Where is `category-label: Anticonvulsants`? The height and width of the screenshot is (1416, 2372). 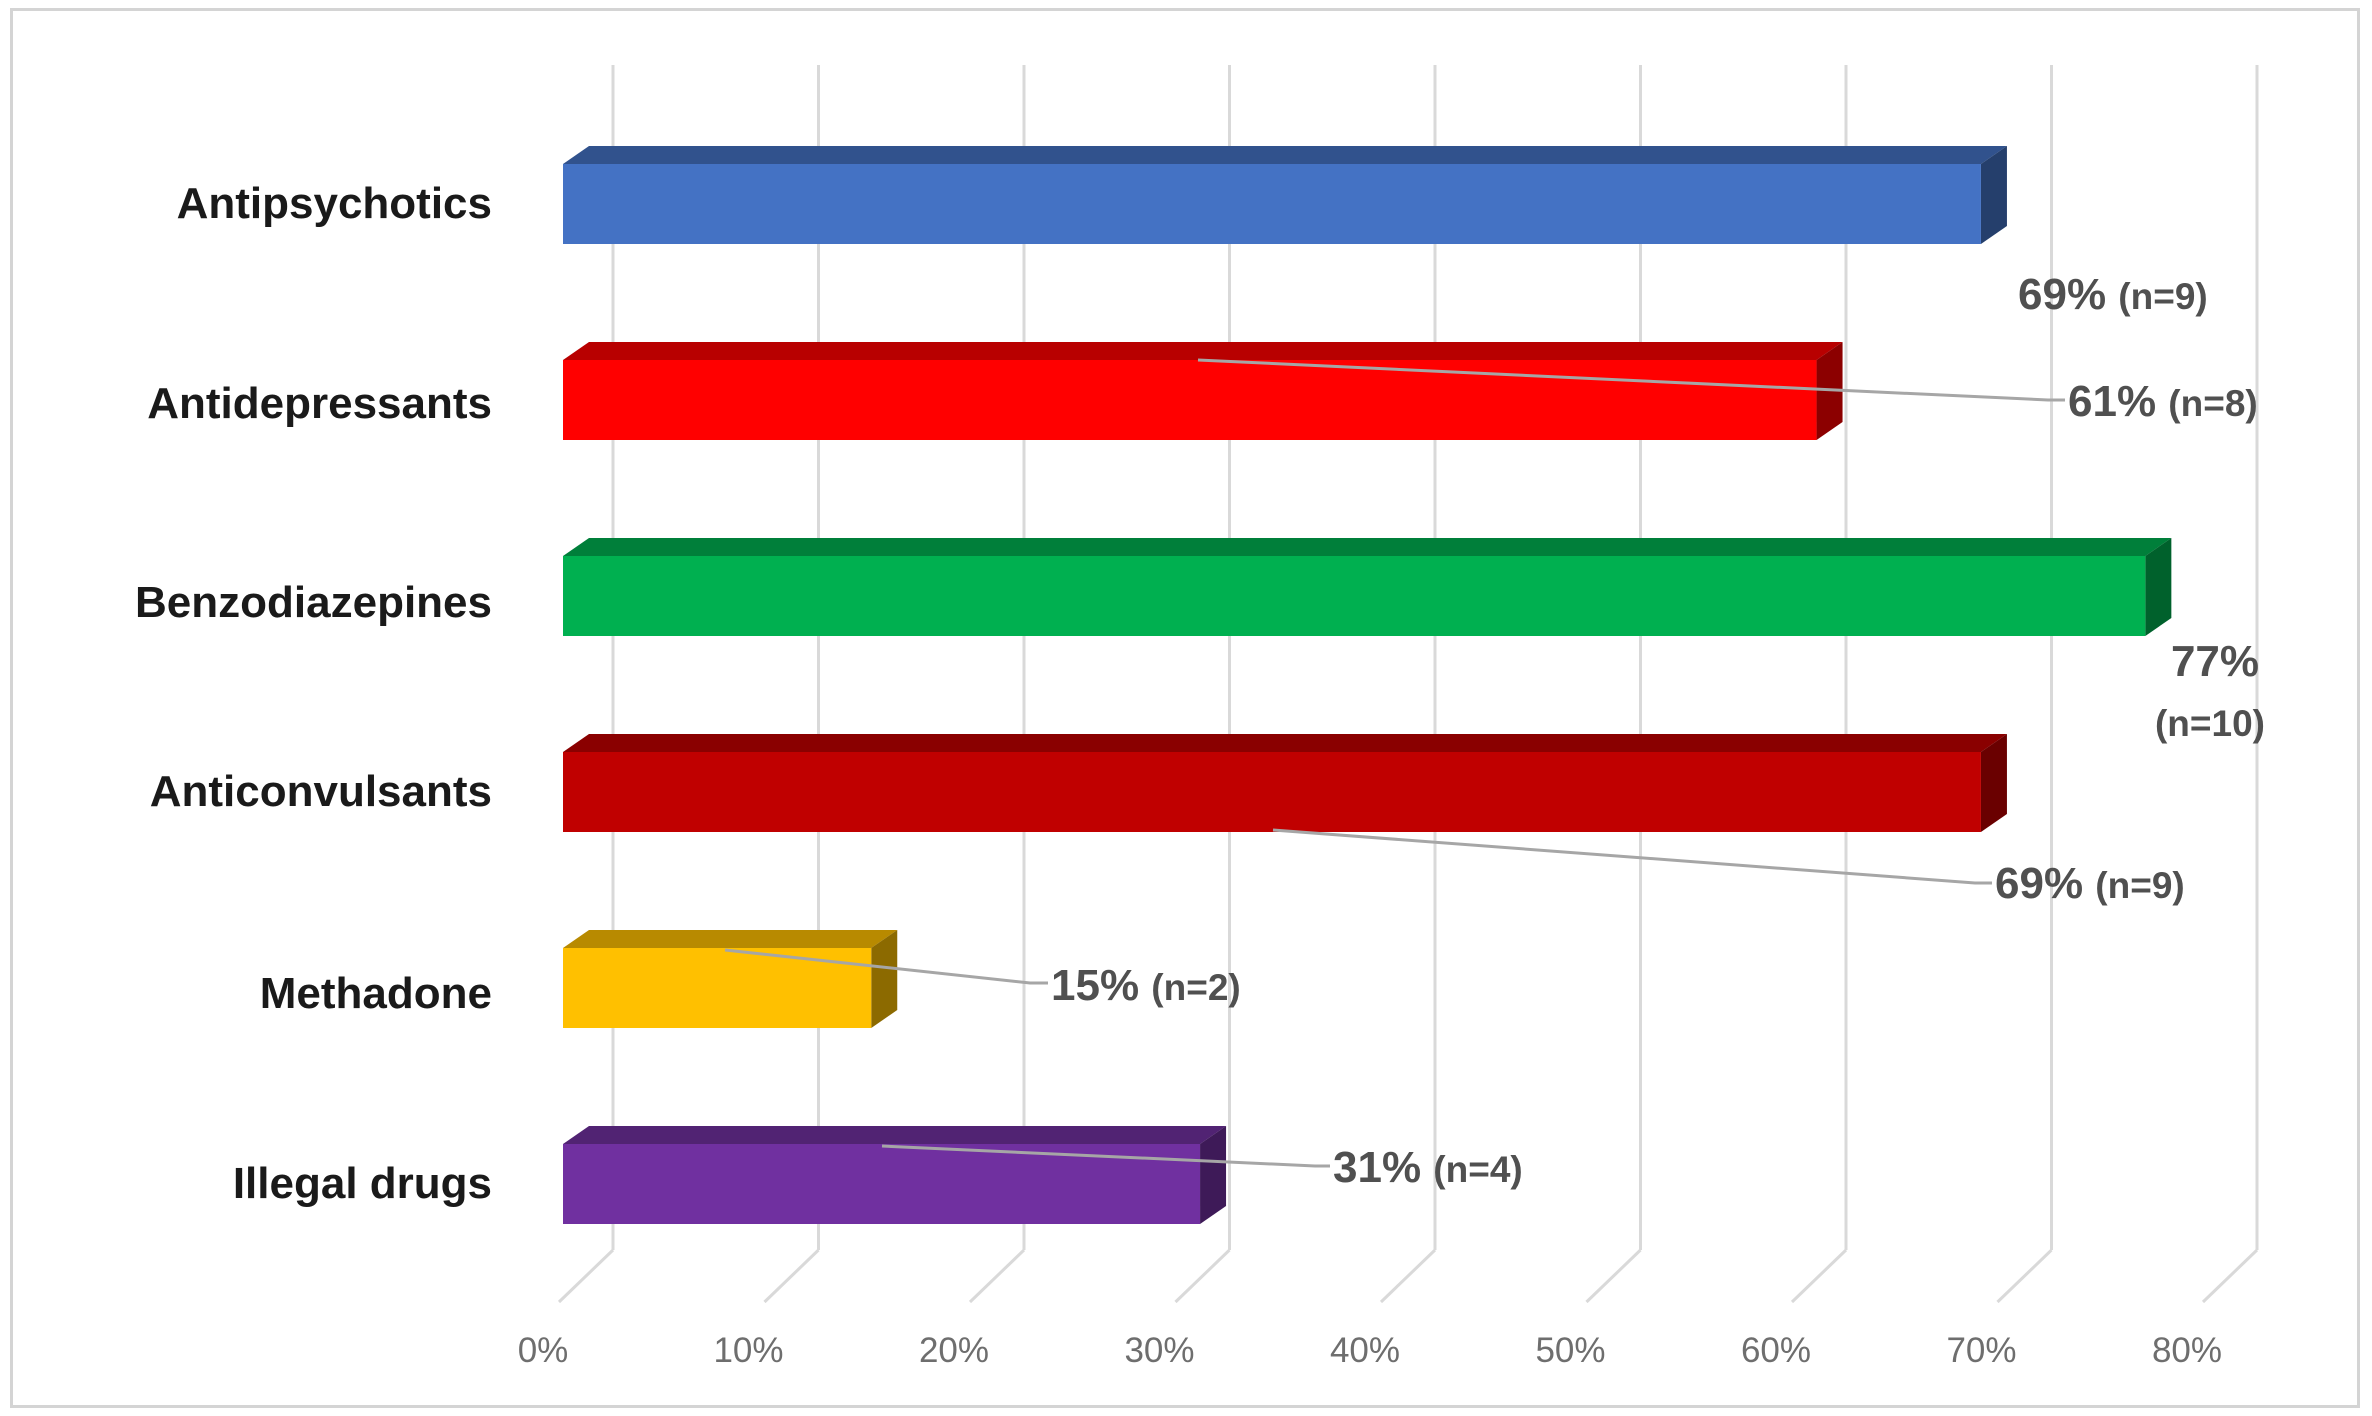
category-label: Anticonvulsants is located at coordinates (321, 791).